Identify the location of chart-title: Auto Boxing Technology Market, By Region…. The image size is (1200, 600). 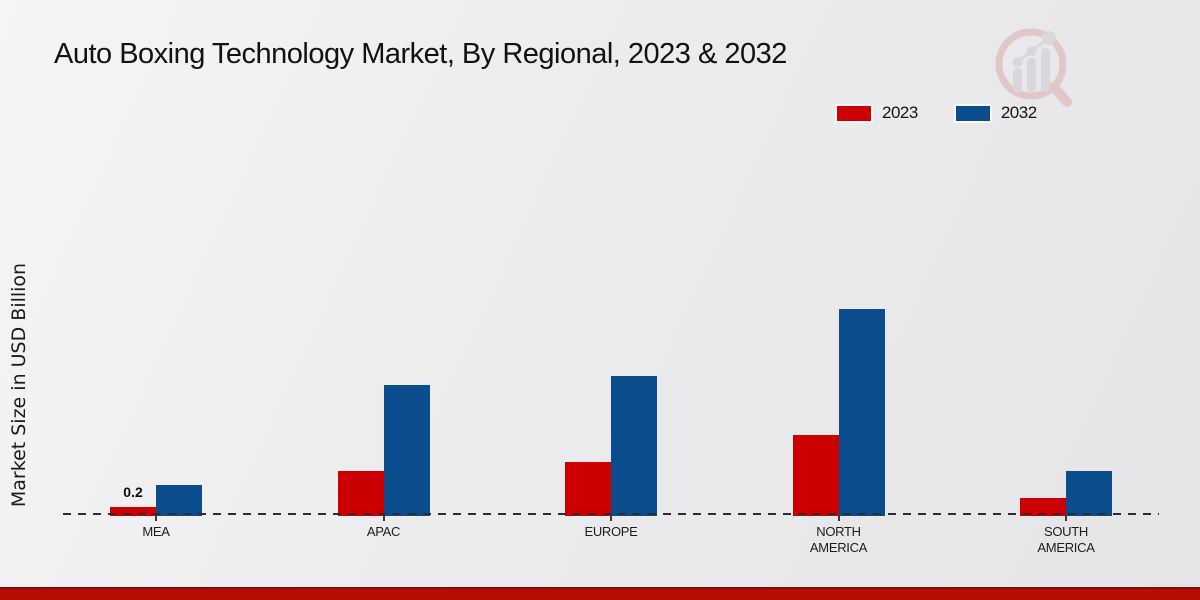
(420, 54).